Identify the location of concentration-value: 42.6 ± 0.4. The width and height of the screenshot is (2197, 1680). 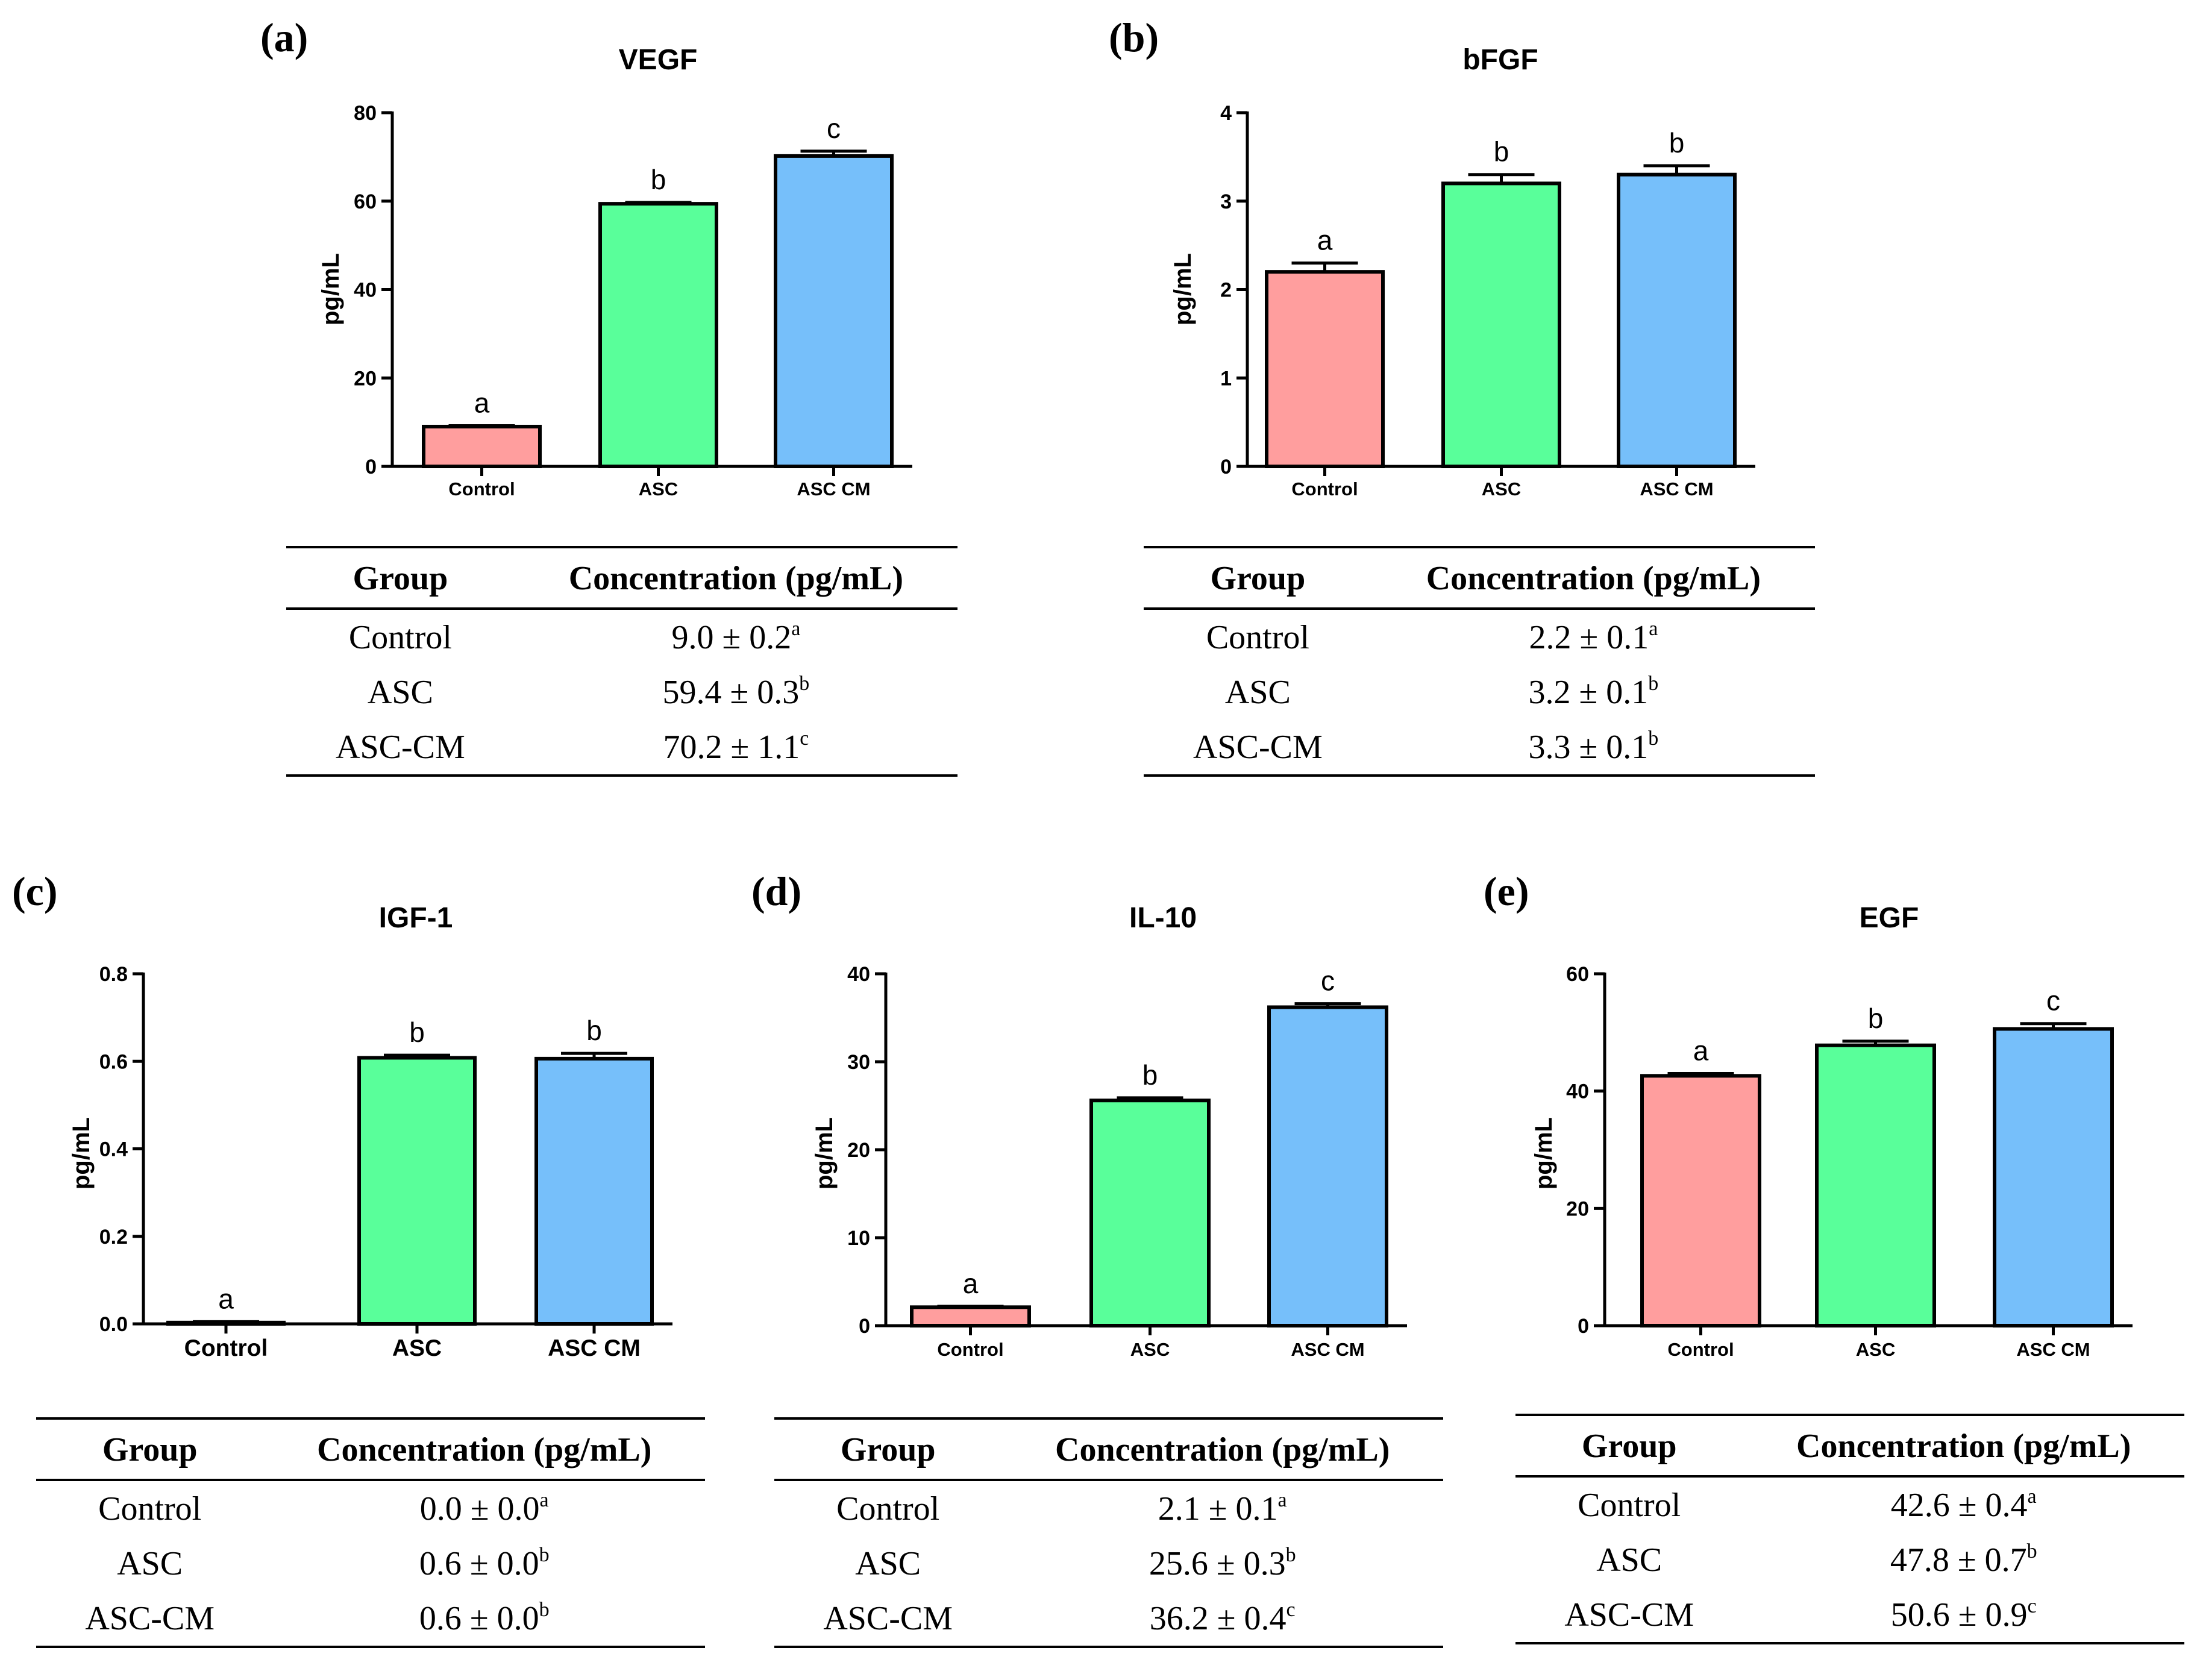
(1959, 1506).